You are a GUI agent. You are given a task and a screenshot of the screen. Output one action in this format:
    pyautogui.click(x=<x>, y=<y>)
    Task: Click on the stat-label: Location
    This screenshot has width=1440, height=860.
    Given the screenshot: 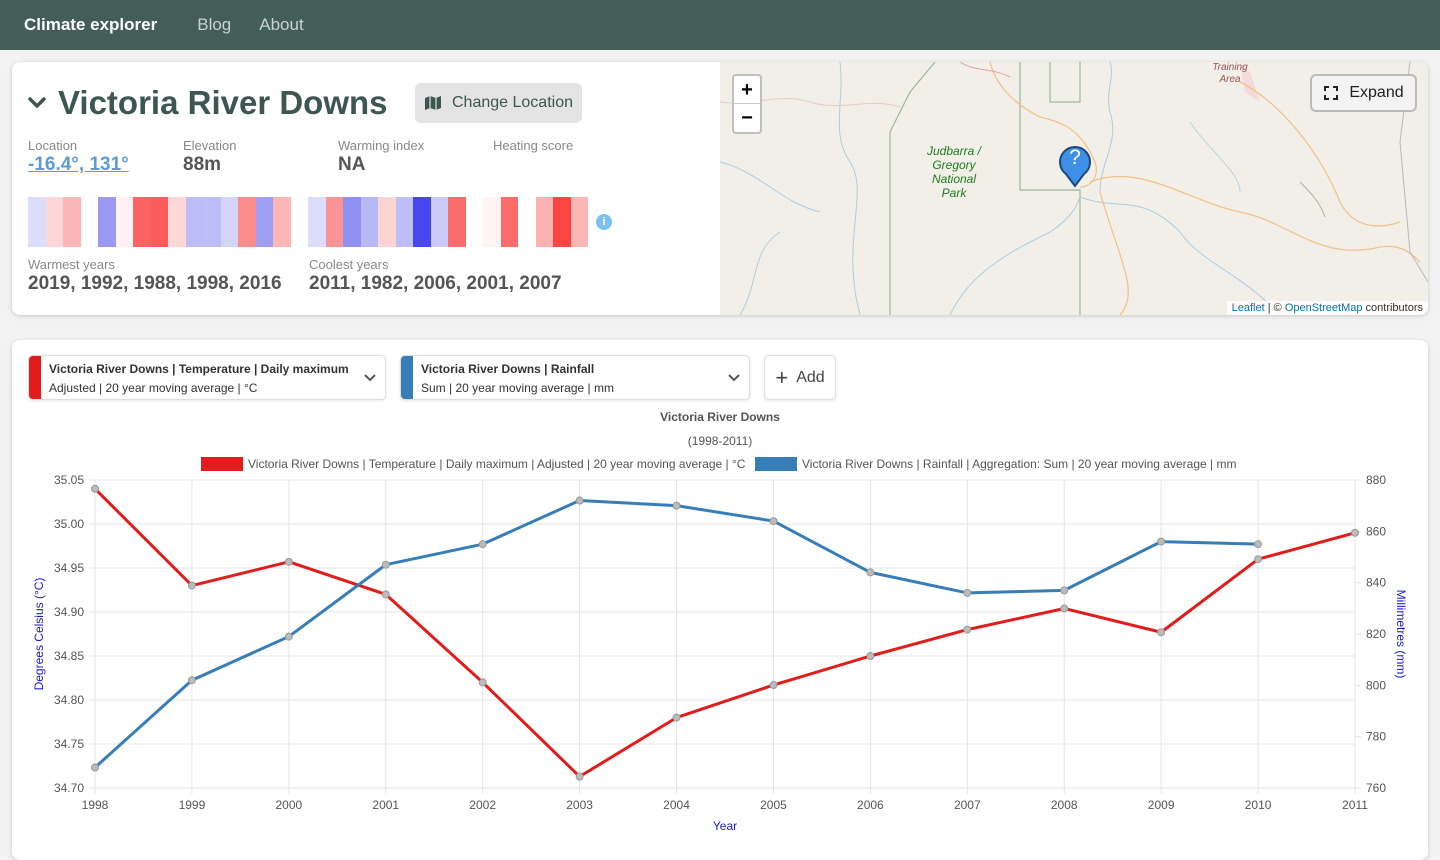 What is the action you would take?
    pyautogui.click(x=53, y=145)
    